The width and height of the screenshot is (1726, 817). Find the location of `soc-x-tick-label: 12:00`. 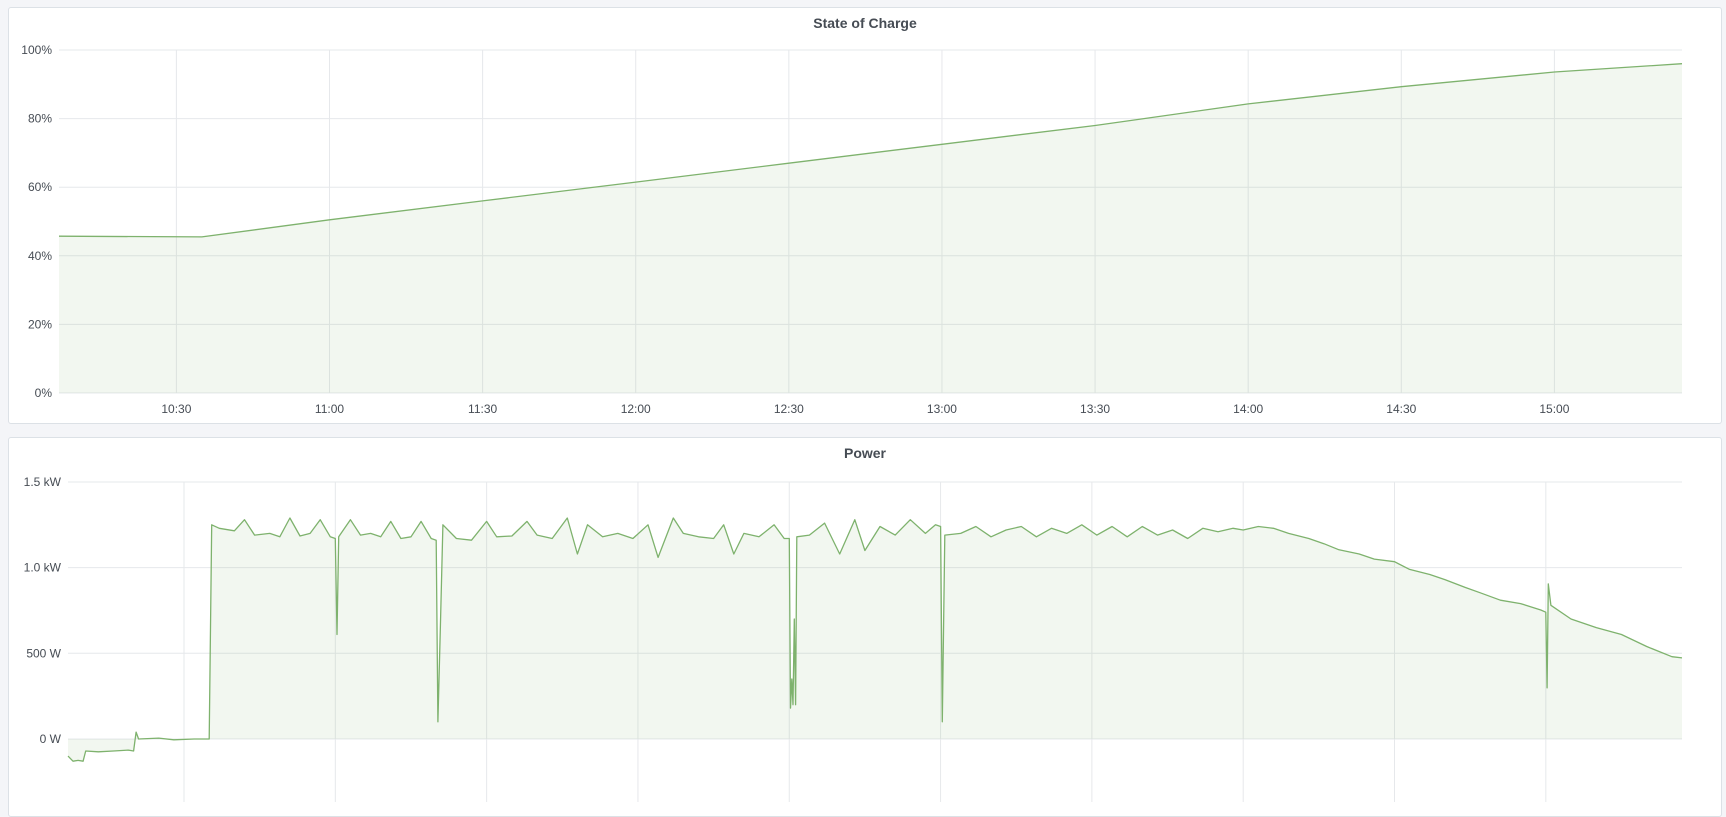

soc-x-tick-label: 12:00 is located at coordinates (636, 409).